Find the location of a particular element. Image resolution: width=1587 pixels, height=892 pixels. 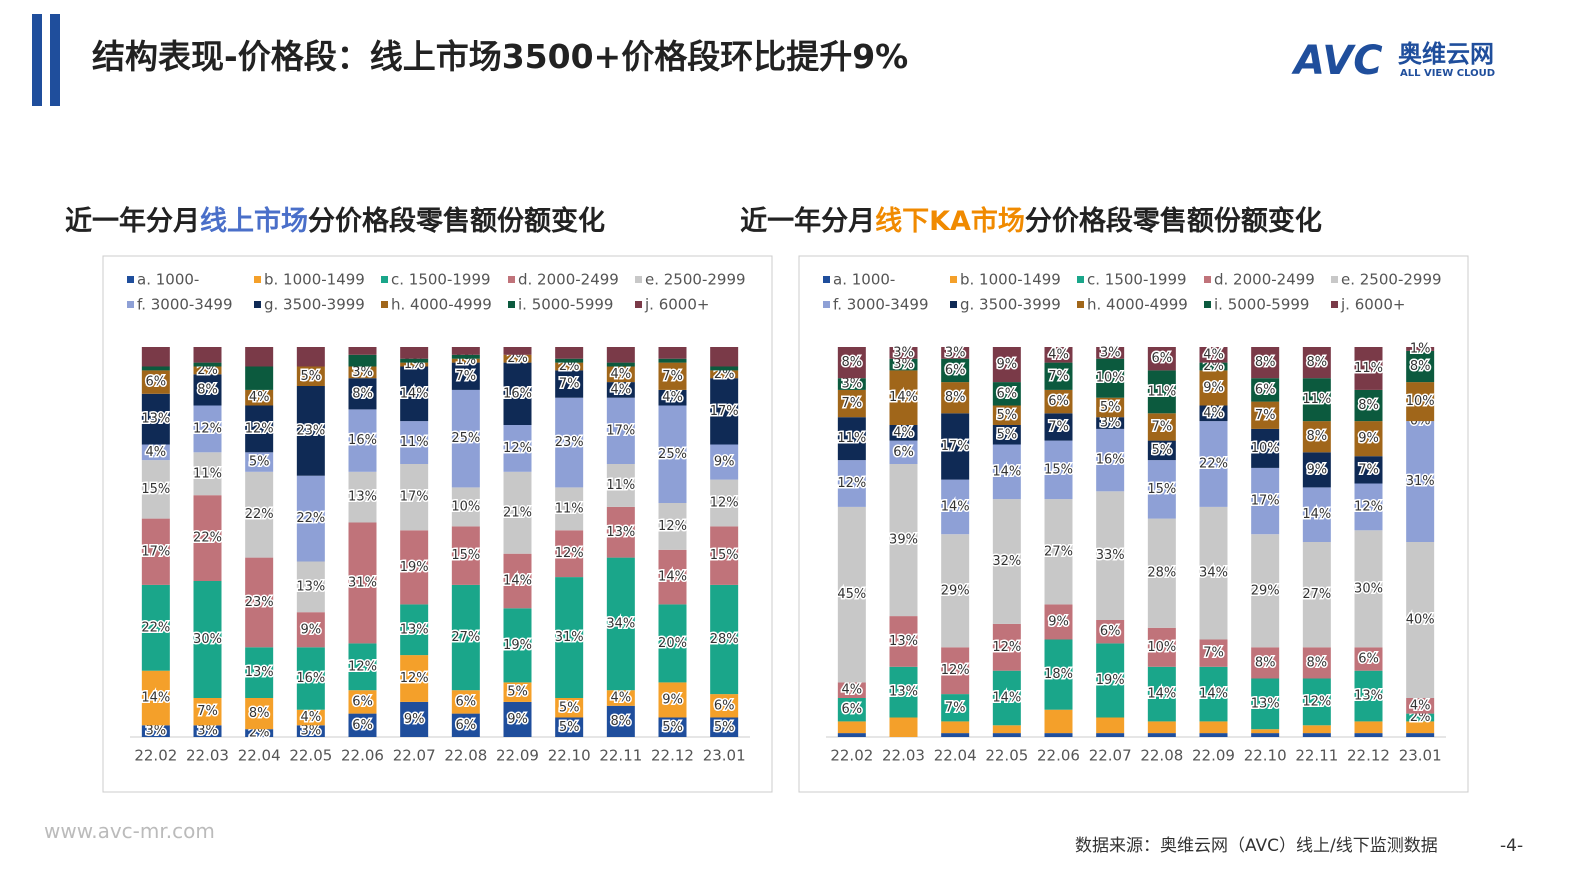

legend-label: a. 1000- is located at coordinates (864, 280).